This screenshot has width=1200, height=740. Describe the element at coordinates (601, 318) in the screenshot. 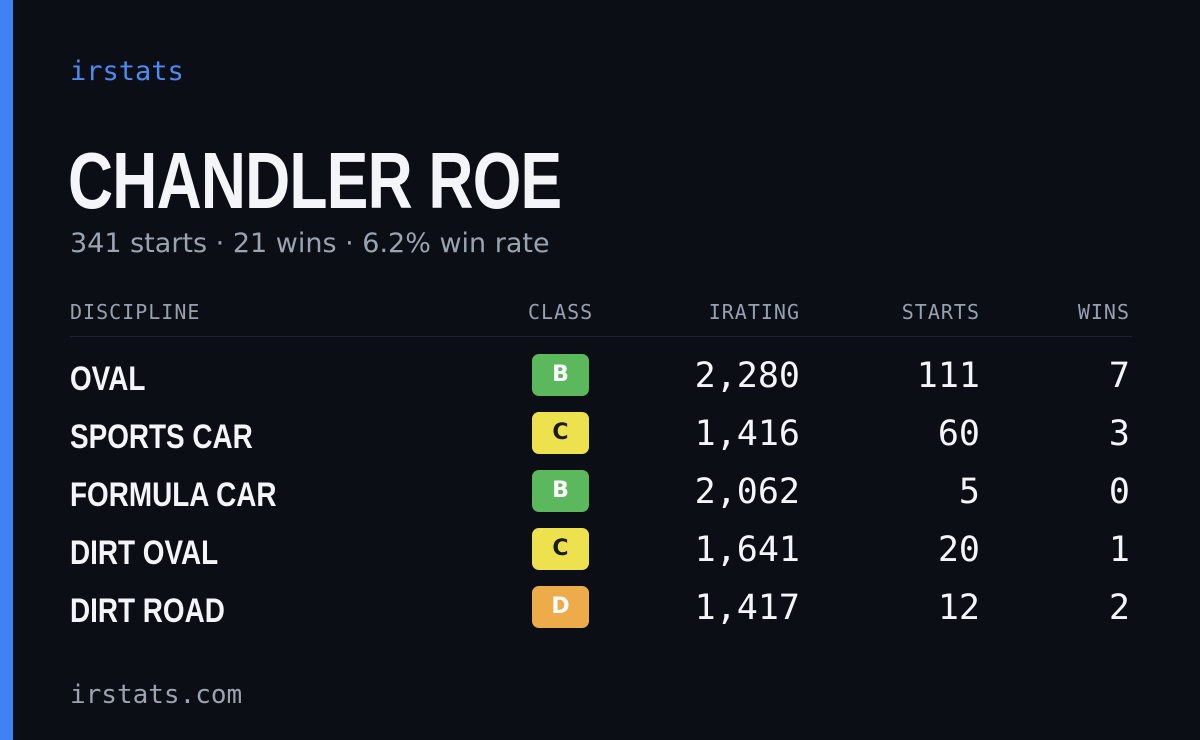

I see `table-header: DISCIPLINE CLASS IRATING STARTS WINS` at that location.